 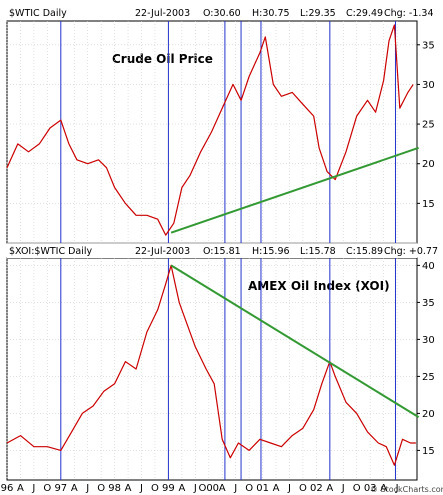 What do you see at coordinates (51, 251) in the screenshot?
I see `bottom-symbol-label: $XOI:$WTIC Daily` at bounding box center [51, 251].